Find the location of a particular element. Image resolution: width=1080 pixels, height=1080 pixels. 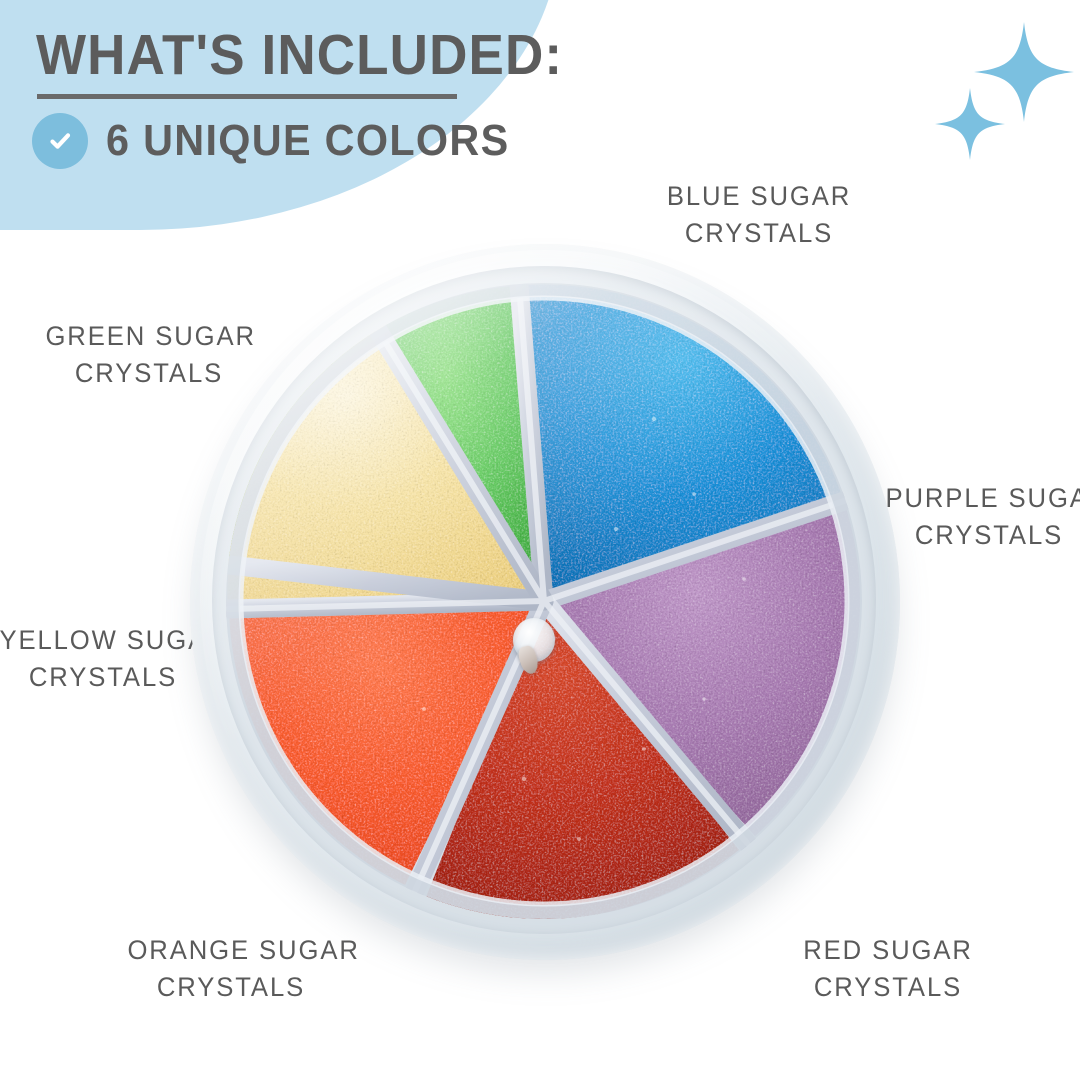

label-blue-line1: BLUE SUGAR is located at coordinates (759, 196).